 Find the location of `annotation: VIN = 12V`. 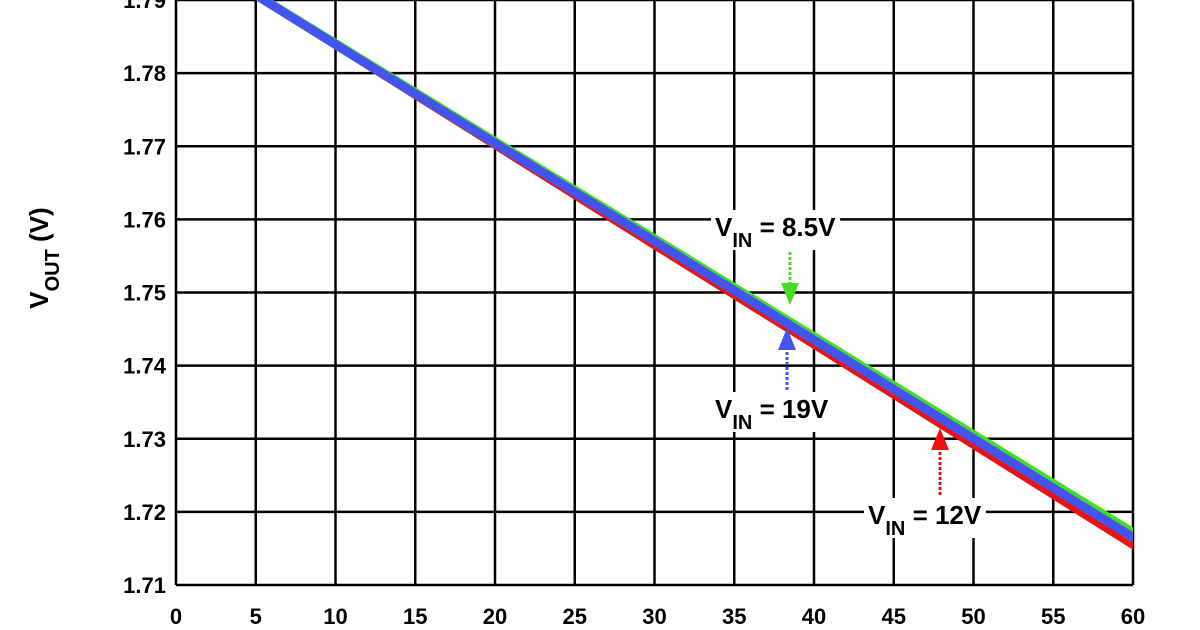

annotation: VIN = 12V is located at coordinates (925, 520).